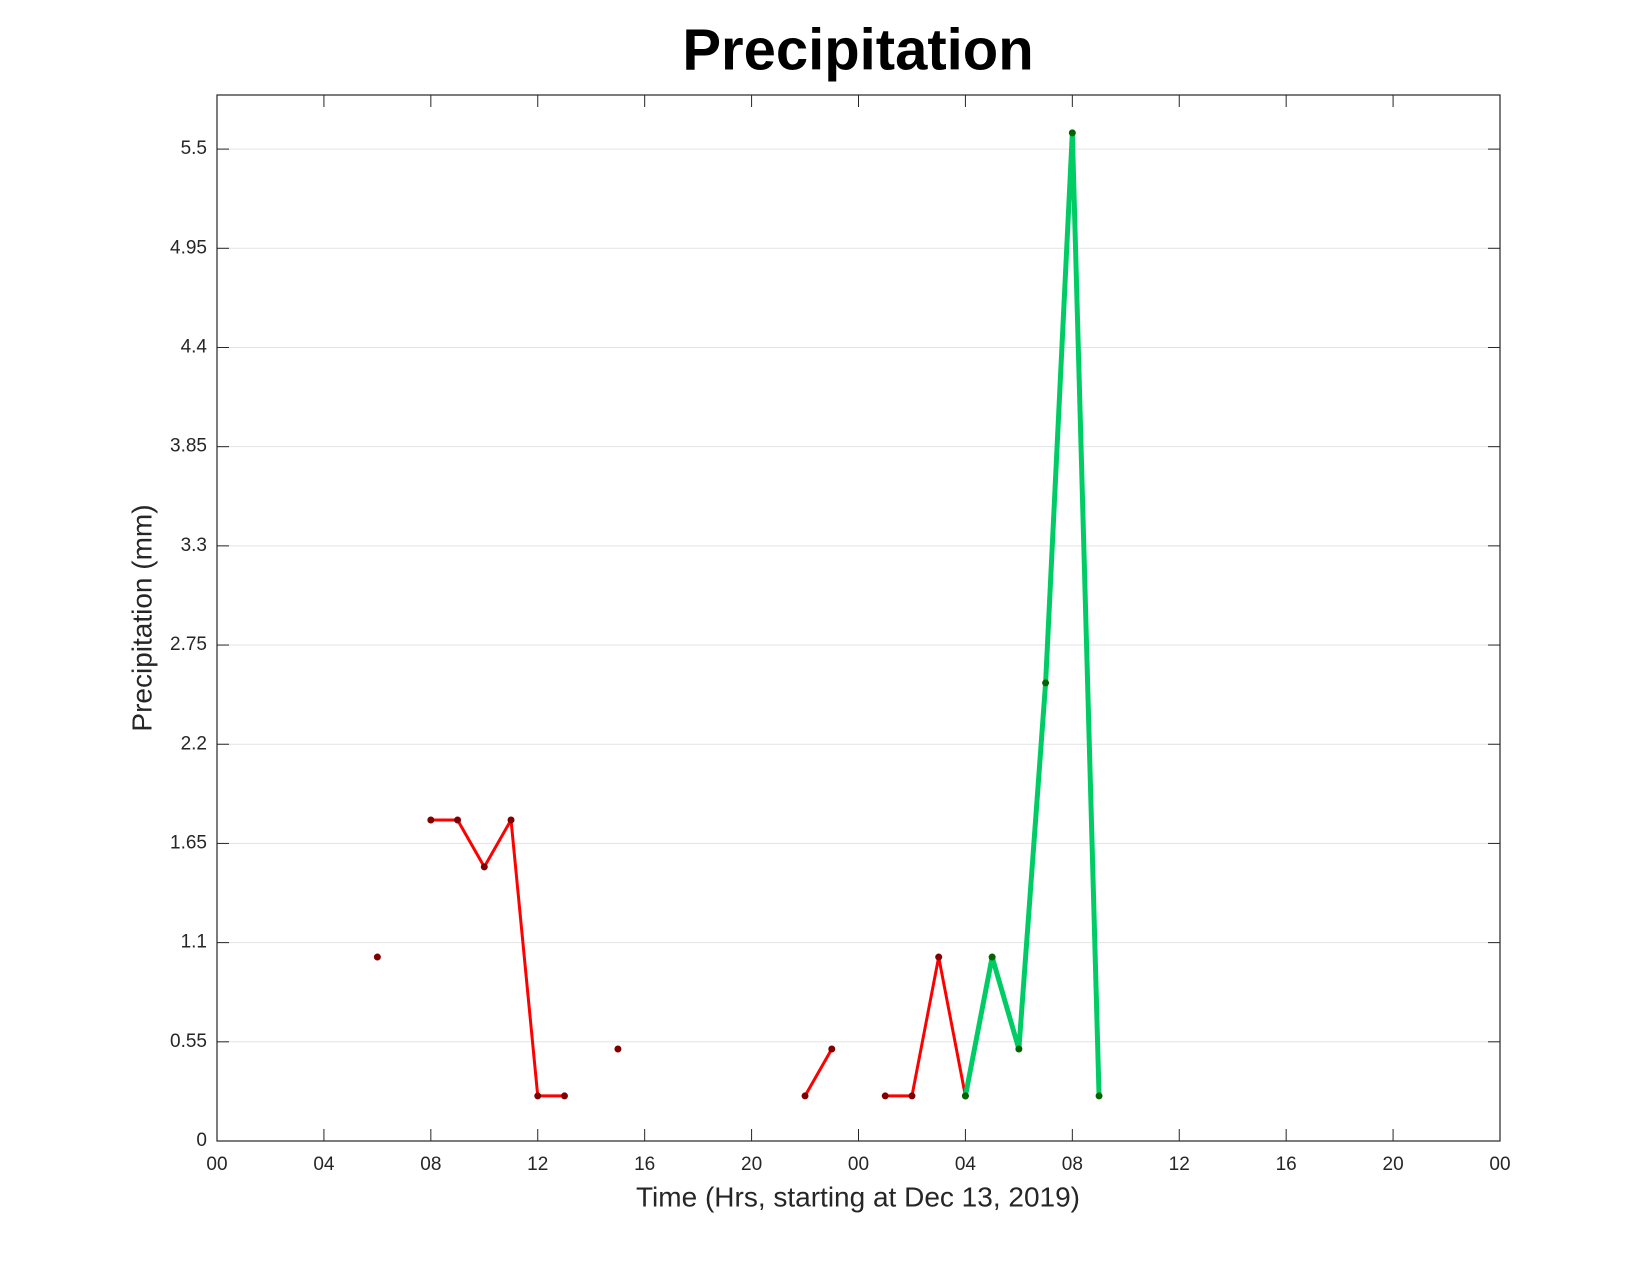 The height and width of the screenshot is (1275, 1650). I want to click on y-tick-label: 3.3, so click(194, 545).